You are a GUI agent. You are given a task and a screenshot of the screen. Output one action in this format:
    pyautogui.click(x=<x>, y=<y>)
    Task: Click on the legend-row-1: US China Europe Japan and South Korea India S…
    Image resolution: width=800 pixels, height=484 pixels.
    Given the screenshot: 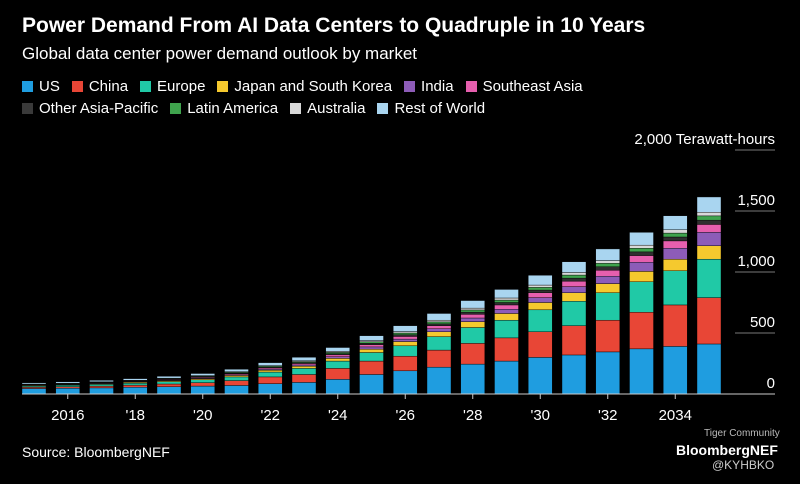 What is the action you would take?
    pyautogui.click(x=362, y=86)
    